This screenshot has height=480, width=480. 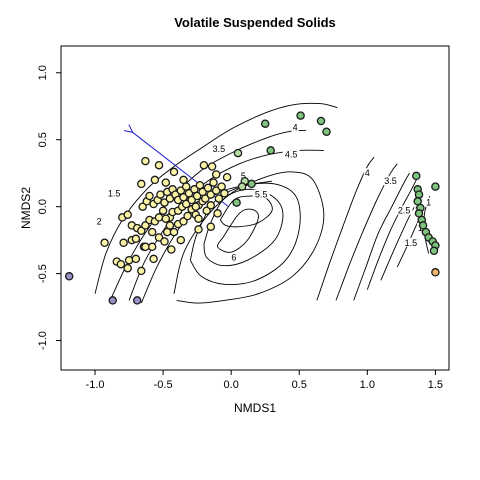 What do you see at coordinates (291, 154) in the screenshot?
I see `contour-label-7: 4.5` at bounding box center [291, 154].